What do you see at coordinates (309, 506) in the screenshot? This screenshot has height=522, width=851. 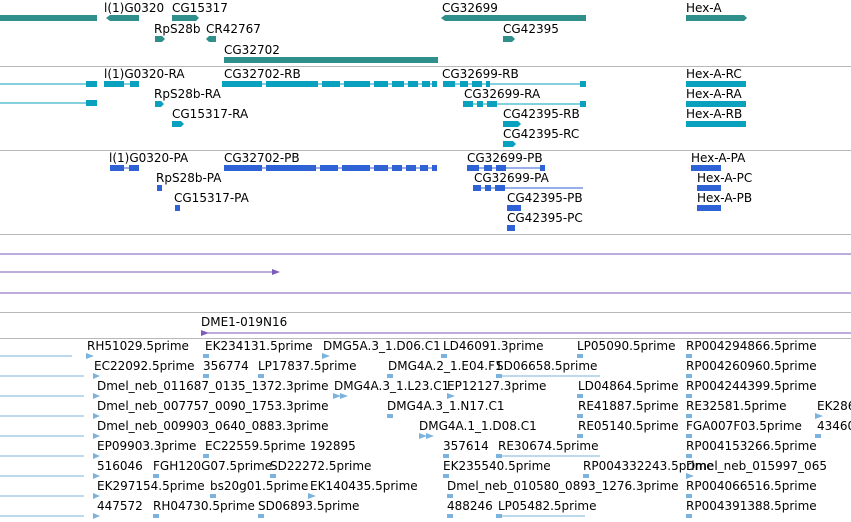 I see `est-label: SD06893.5prime` at bounding box center [309, 506].